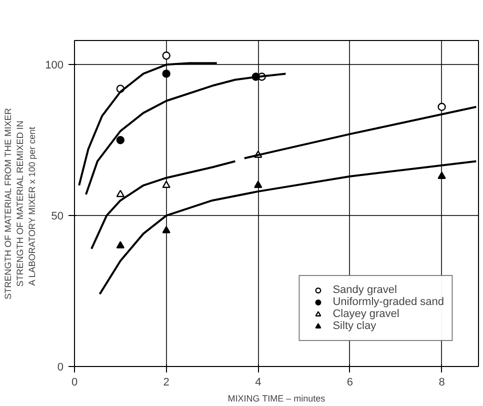 The image size is (483, 406). I want to click on y-tick-label: 50, so click(57, 216).